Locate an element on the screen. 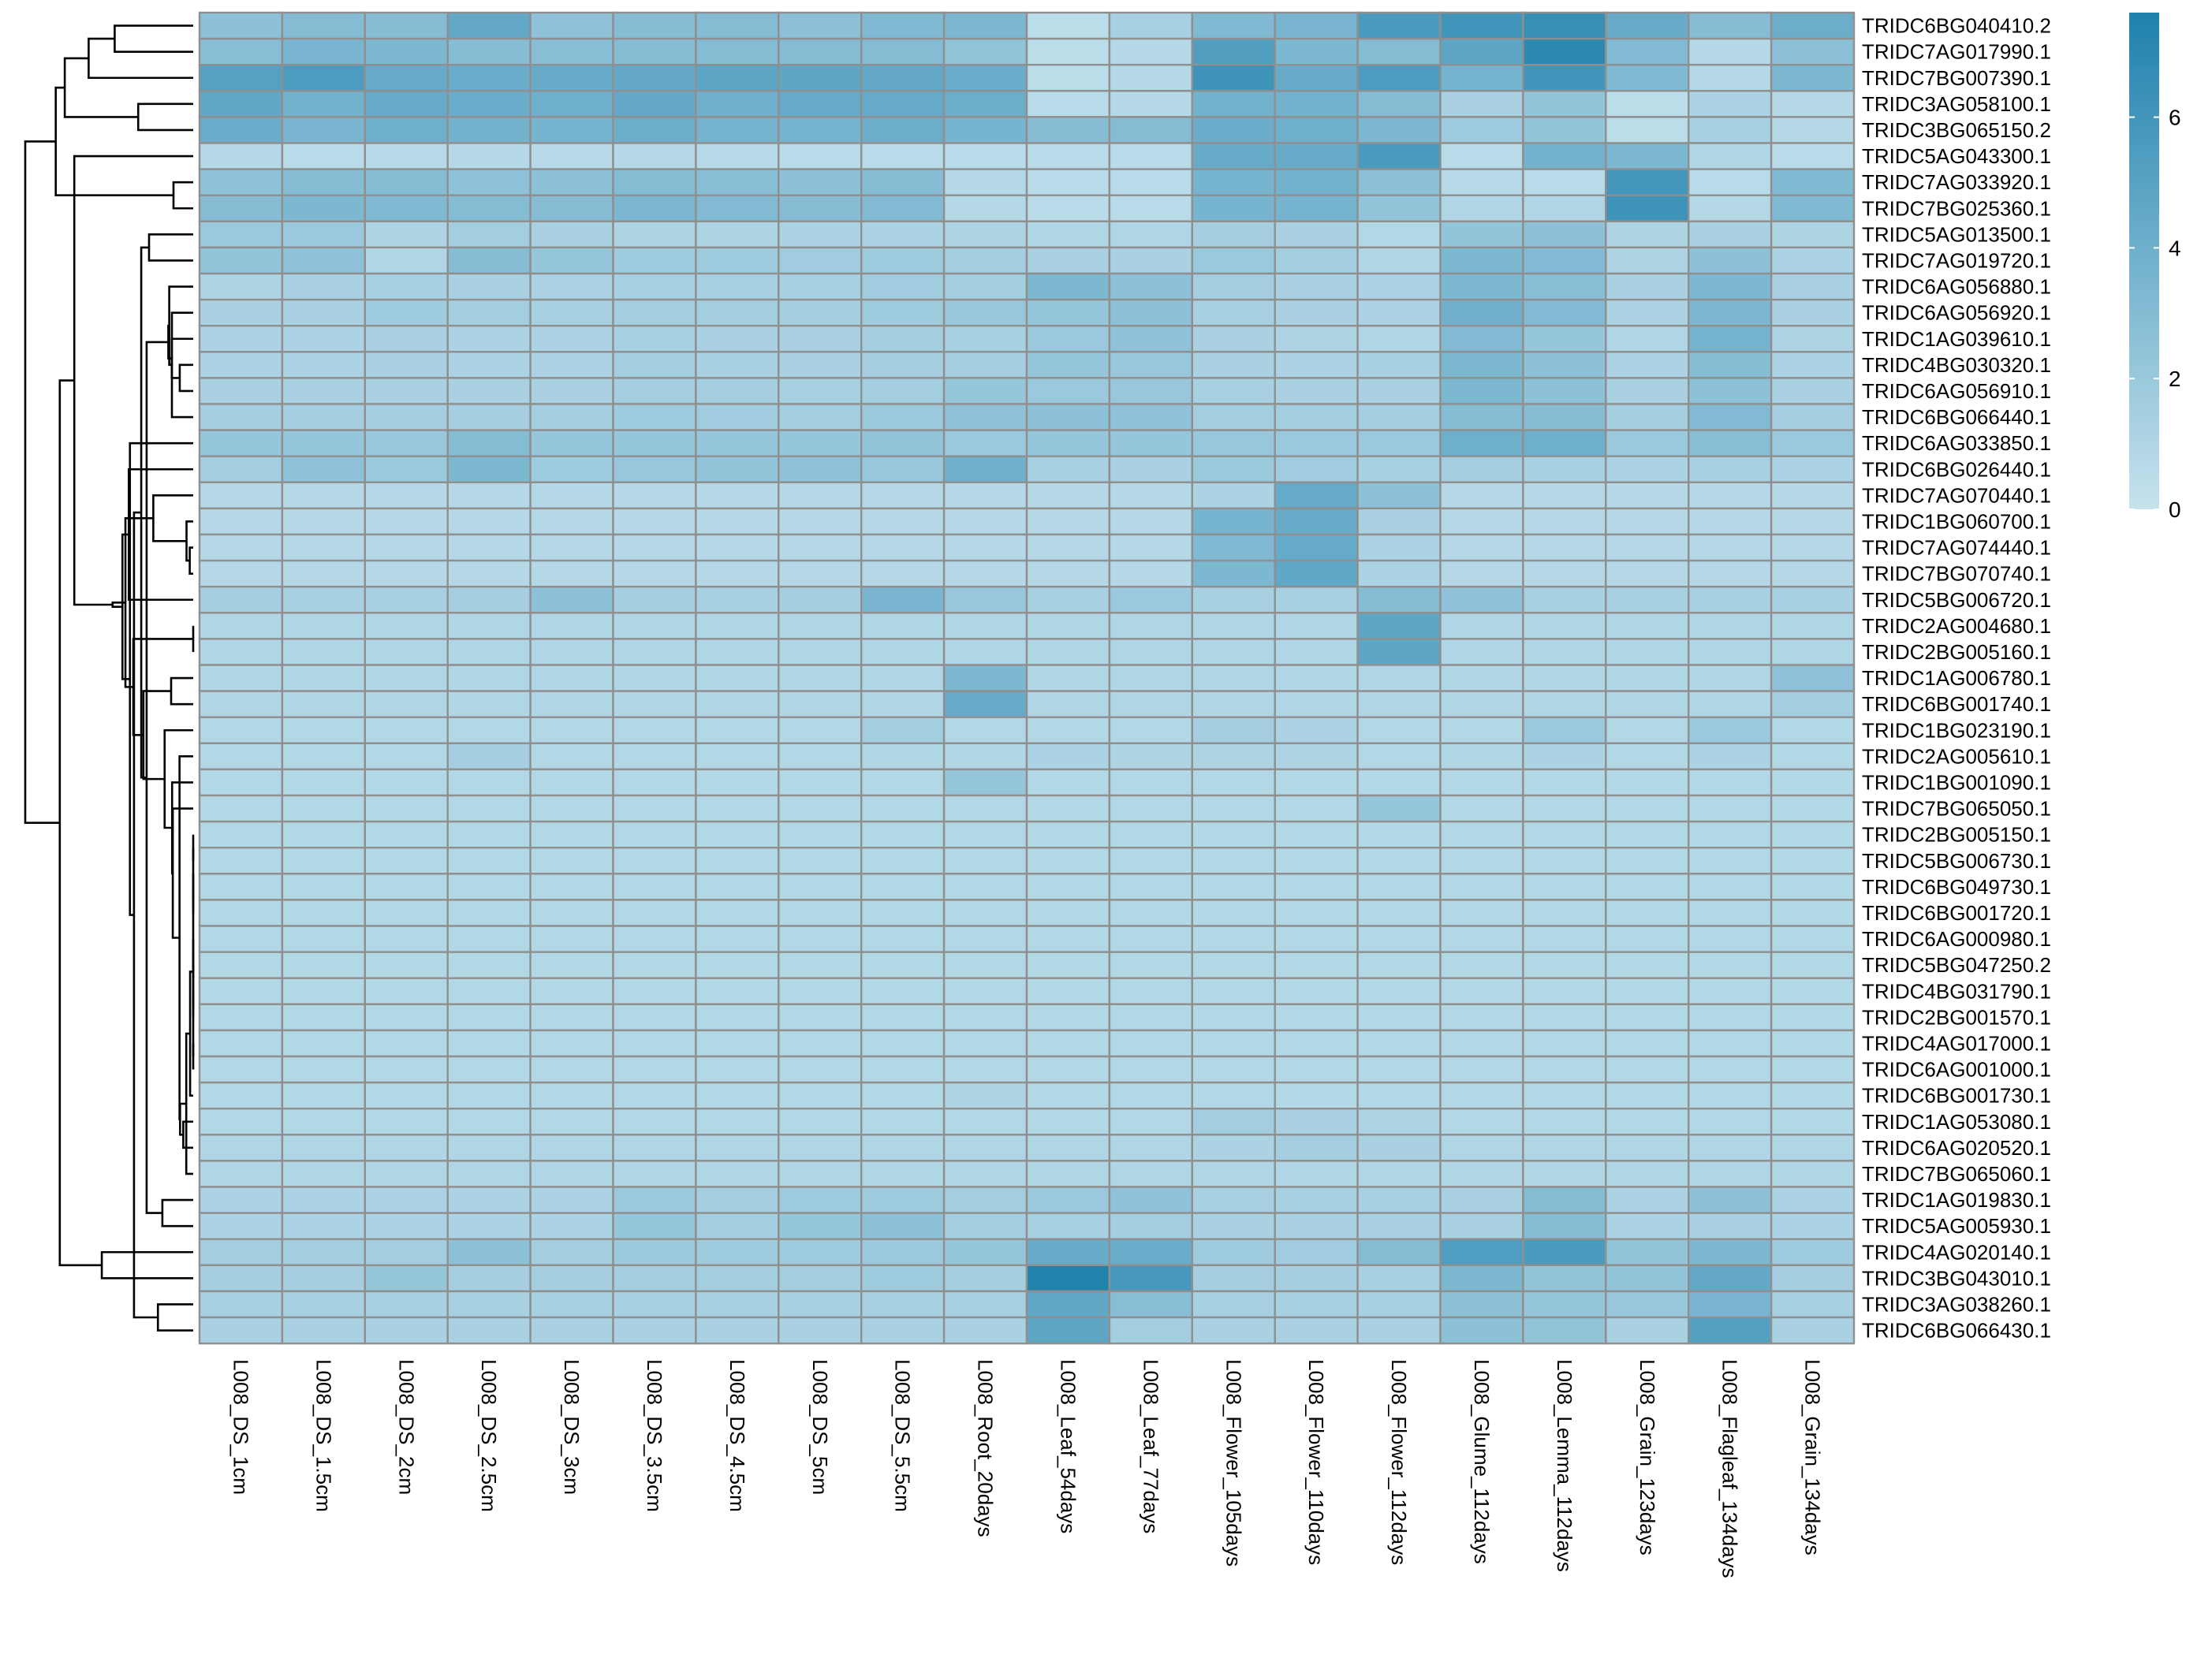 The height and width of the screenshot is (1669, 2212). row-label: TRIDC6AG033850.1 is located at coordinates (1956, 443).